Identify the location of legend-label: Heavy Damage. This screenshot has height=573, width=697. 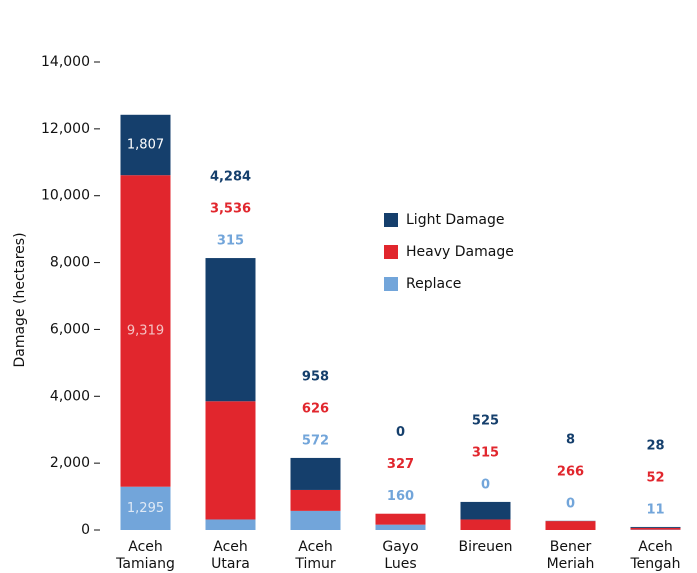
(460, 252).